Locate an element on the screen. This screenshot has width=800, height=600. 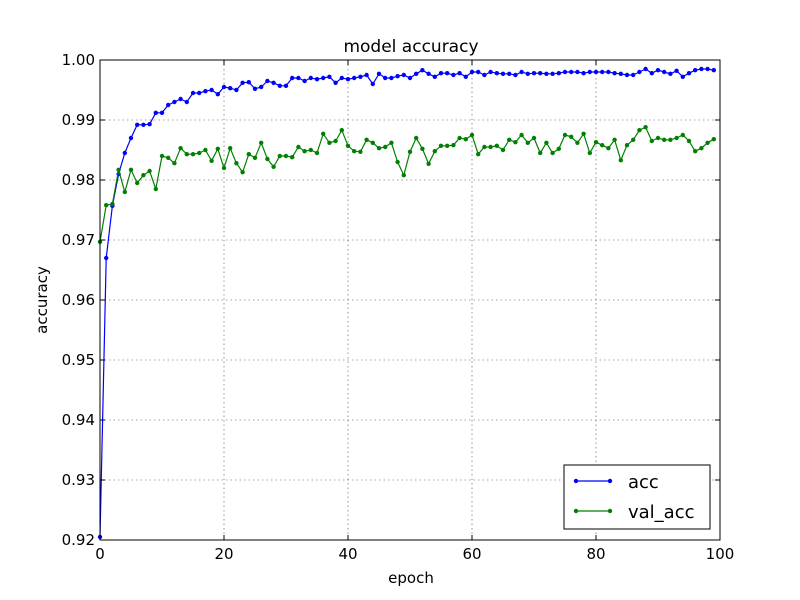
x-tick-label: 20 is located at coordinates (223, 554).